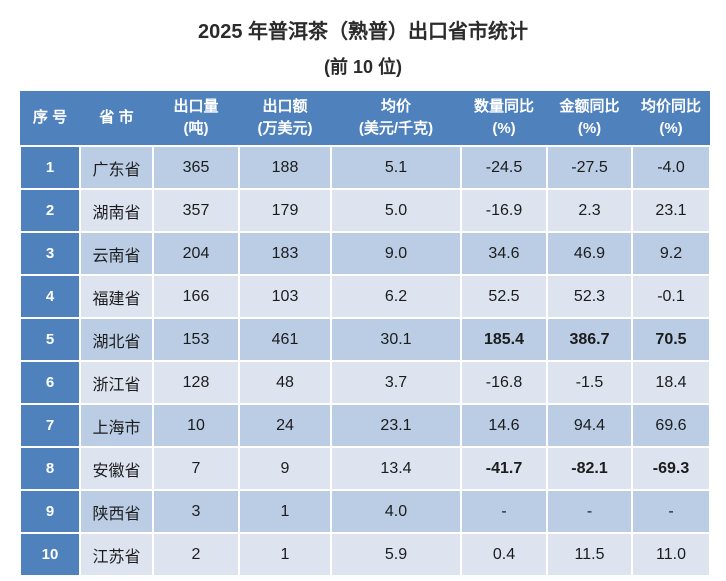 The image size is (726, 581). What do you see at coordinates (285, 339) in the screenshot?
I see `cell-export_value: 461` at bounding box center [285, 339].